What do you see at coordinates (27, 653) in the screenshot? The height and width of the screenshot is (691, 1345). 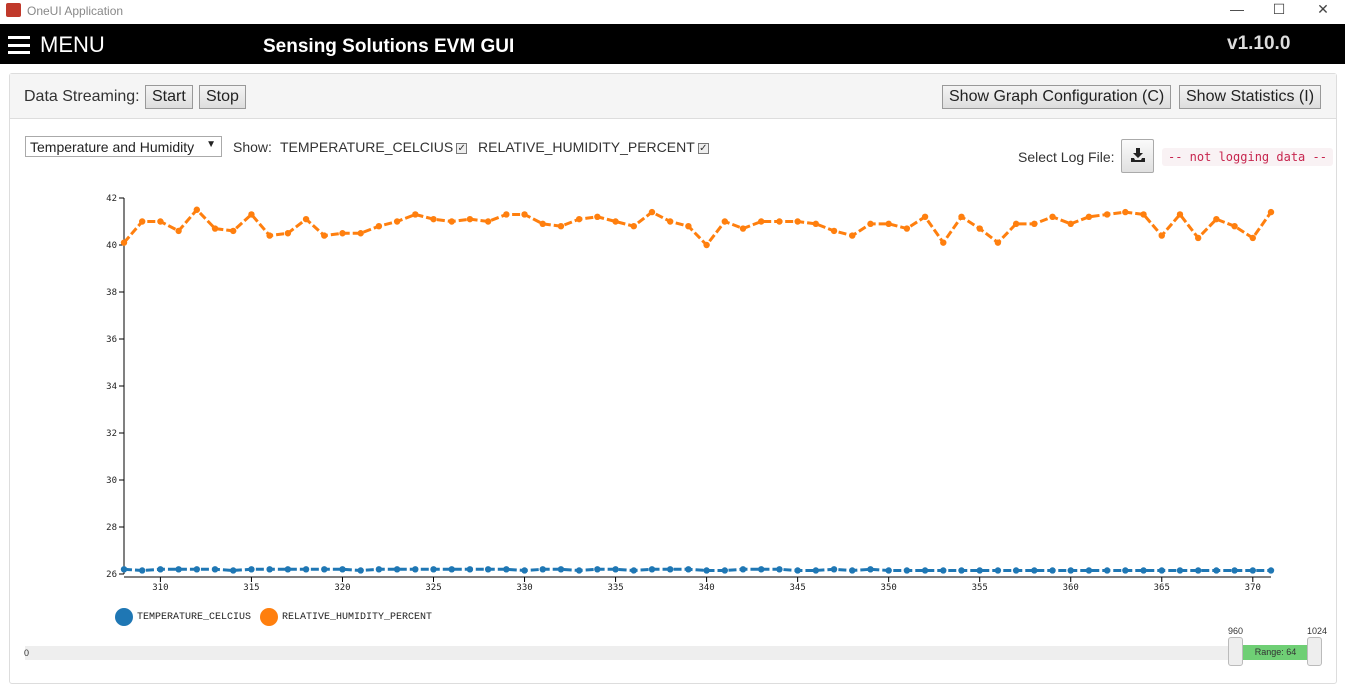 I see `slider-min-label: 0` at bounding box center [27, 653].